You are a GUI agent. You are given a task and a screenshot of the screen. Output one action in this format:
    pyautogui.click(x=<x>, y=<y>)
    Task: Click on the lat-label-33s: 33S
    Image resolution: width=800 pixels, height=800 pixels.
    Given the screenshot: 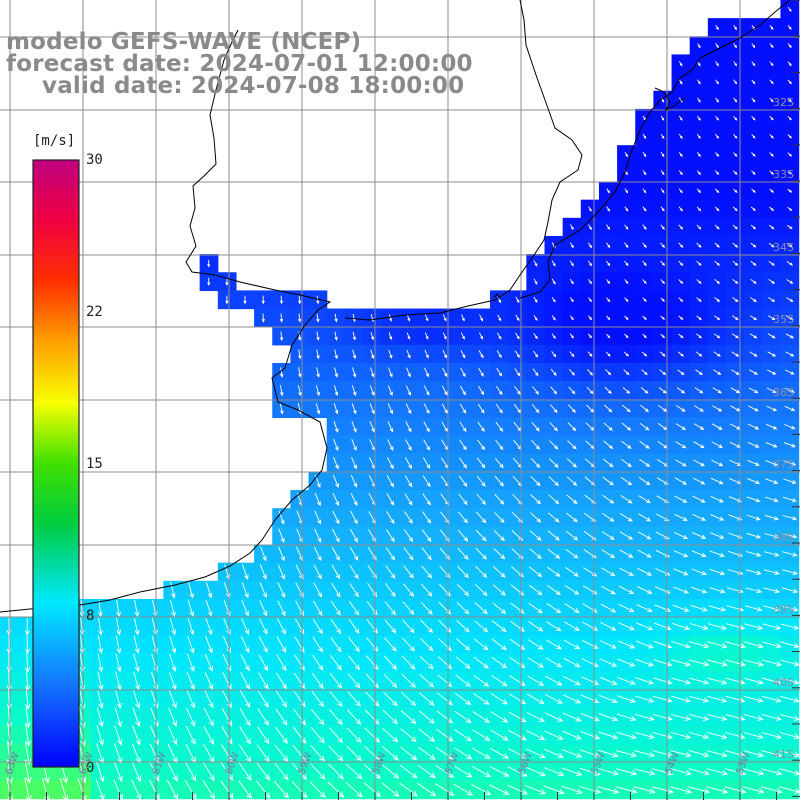 What is the action you would take?
    pyautogui.click(x=783, y=174)
    